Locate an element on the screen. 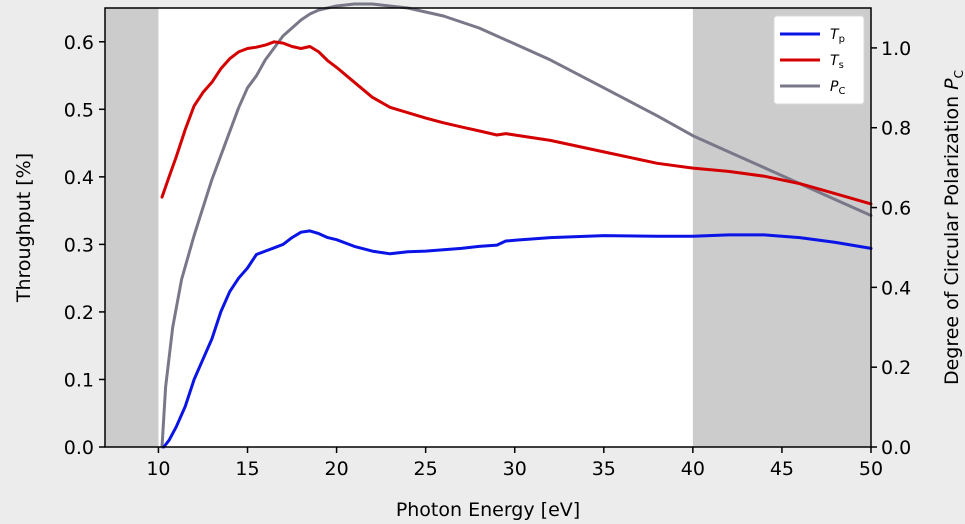 This screenshot has width=965, height=524. y-right-tick-label: 0.2 is located at coordinates (896, 368).